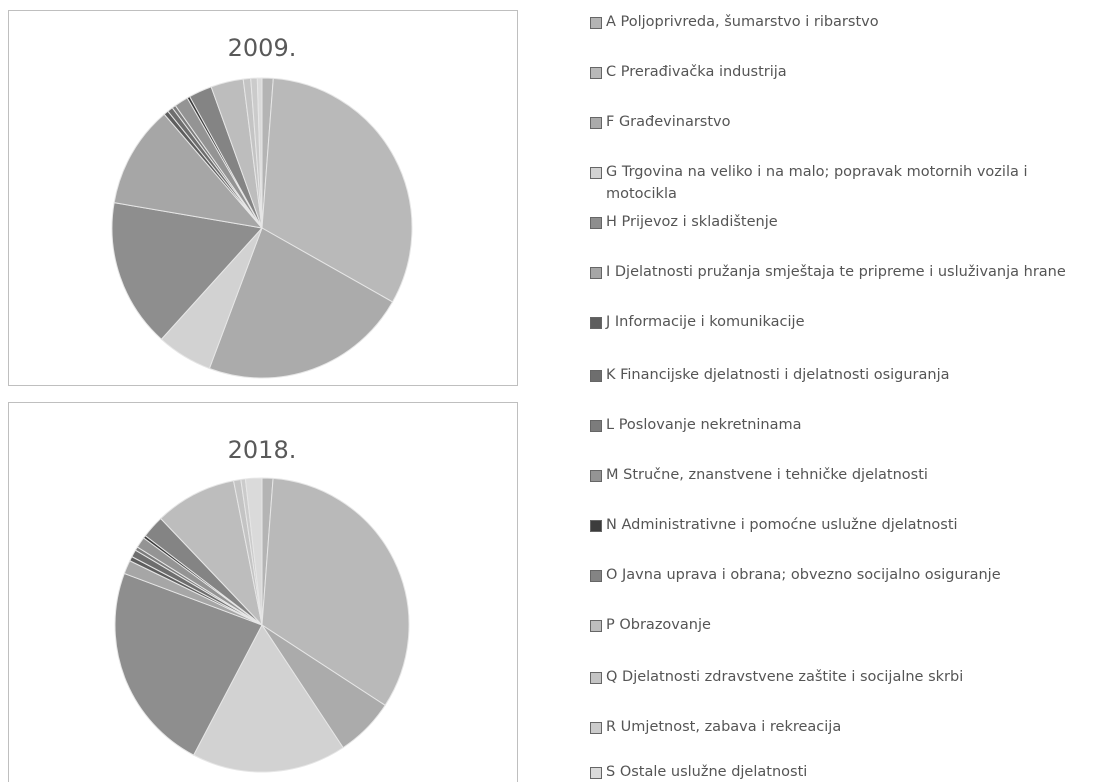 Image resolution: width=1102 pixels, height=783 pixels. What do you see at coordinates (742, 22) in the screenshot?
I see `legend-label: A Poljoprivreda, šumarstvo i ribarstvo` at bounding box center [742, 22].